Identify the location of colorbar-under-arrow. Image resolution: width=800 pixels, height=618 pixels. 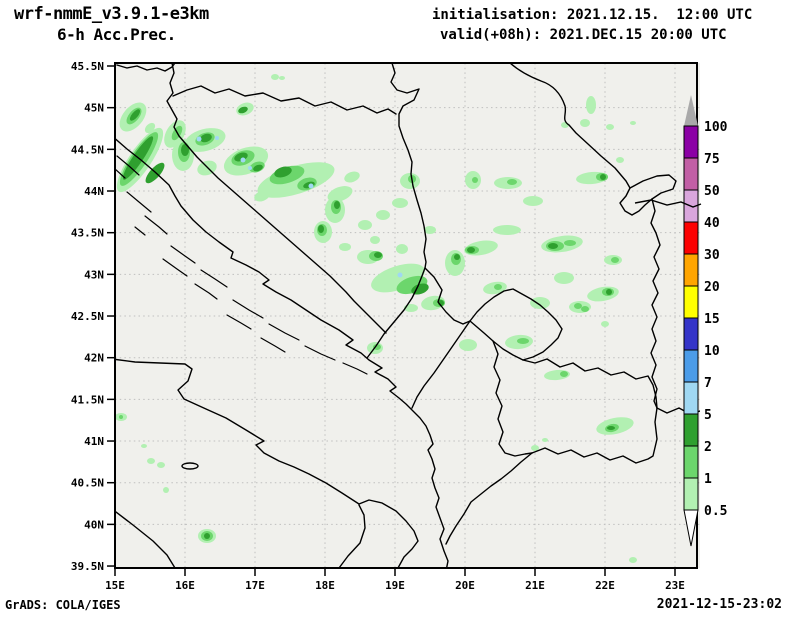
(691, 528).